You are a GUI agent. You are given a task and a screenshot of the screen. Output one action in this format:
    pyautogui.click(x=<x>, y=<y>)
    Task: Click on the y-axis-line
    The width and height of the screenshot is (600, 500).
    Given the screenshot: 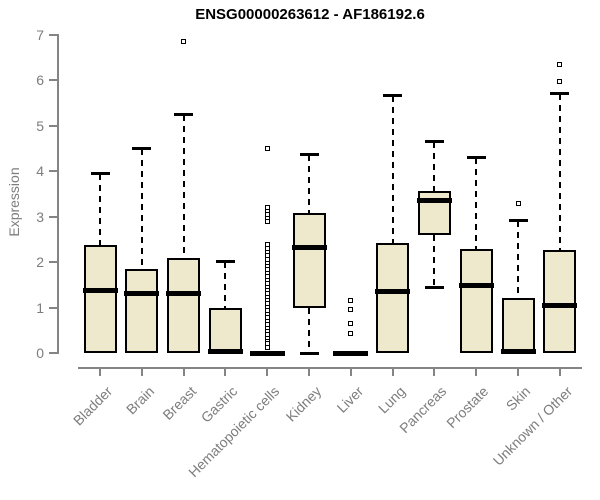 What is the action you would take?
    pyautogui.click(x=58, y=194)
    